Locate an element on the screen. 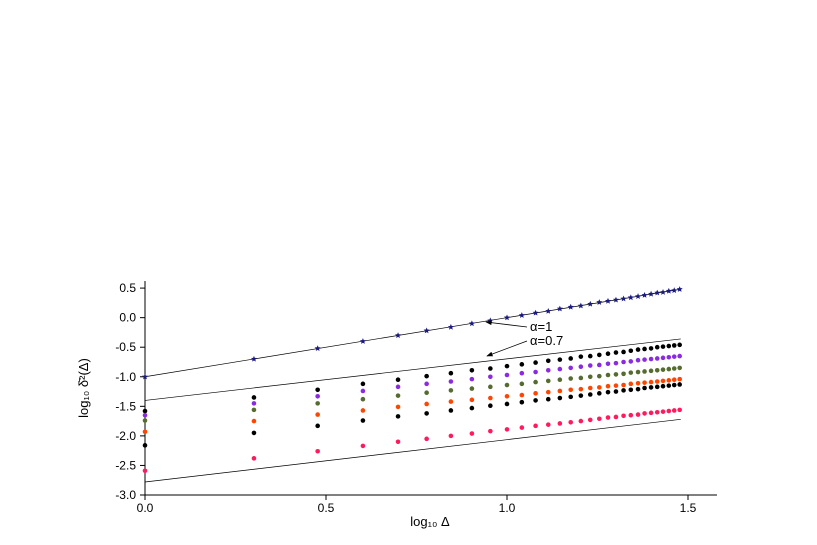 The height and width of the screenshot is (545, 817). annotation-arrow is located at coordinates (506, 324).